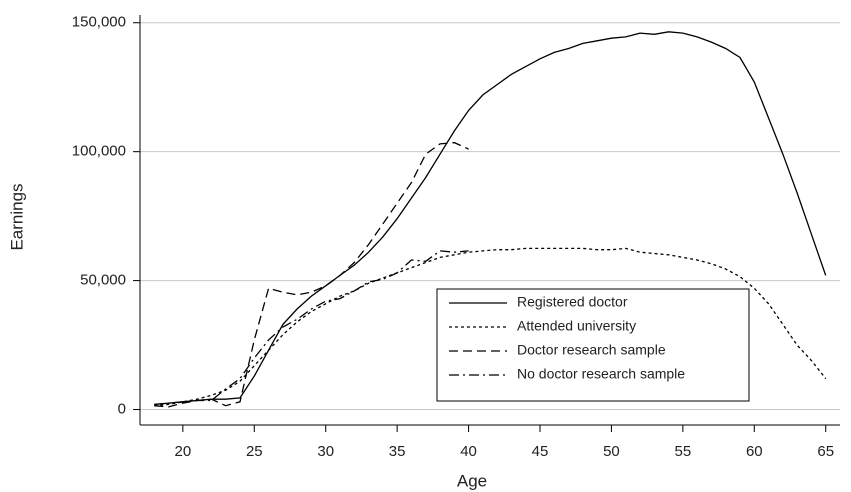  What do you see at coordinates (601, 374) in the screenshot?
I see `legend-label: No doctor research sample` at bounding box center [601, 374].